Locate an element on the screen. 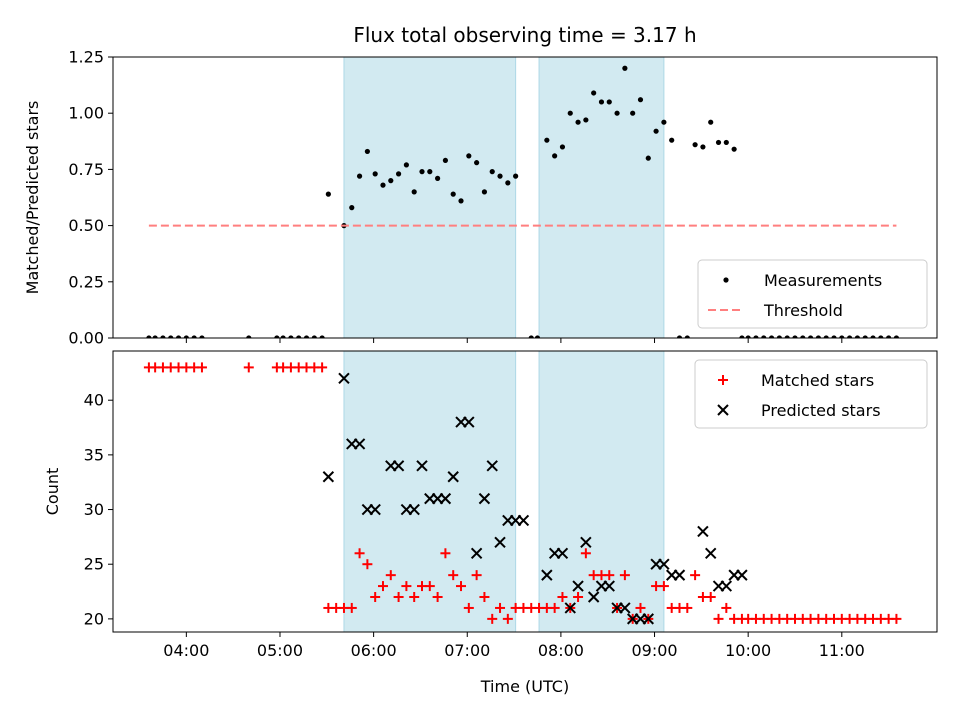 The width and height of the screenshot is (960, 720). y-tick-label: 1.00 is located at coordinates (86, 113).